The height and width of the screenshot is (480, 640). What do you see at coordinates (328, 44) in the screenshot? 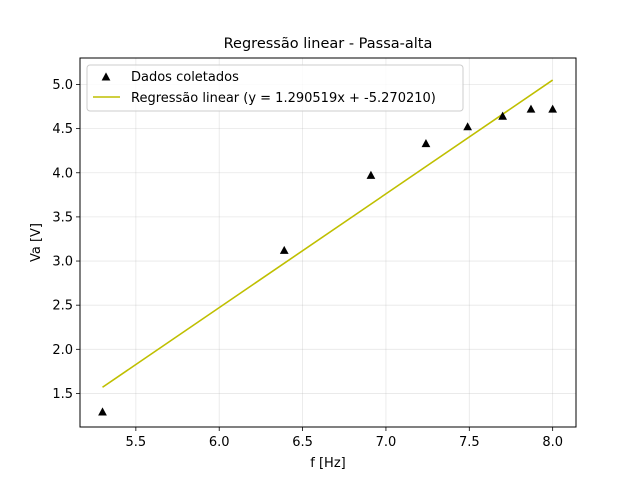
I see `chart-title: Regressão linear - Passa-alta` at bounding box center [328, 44].